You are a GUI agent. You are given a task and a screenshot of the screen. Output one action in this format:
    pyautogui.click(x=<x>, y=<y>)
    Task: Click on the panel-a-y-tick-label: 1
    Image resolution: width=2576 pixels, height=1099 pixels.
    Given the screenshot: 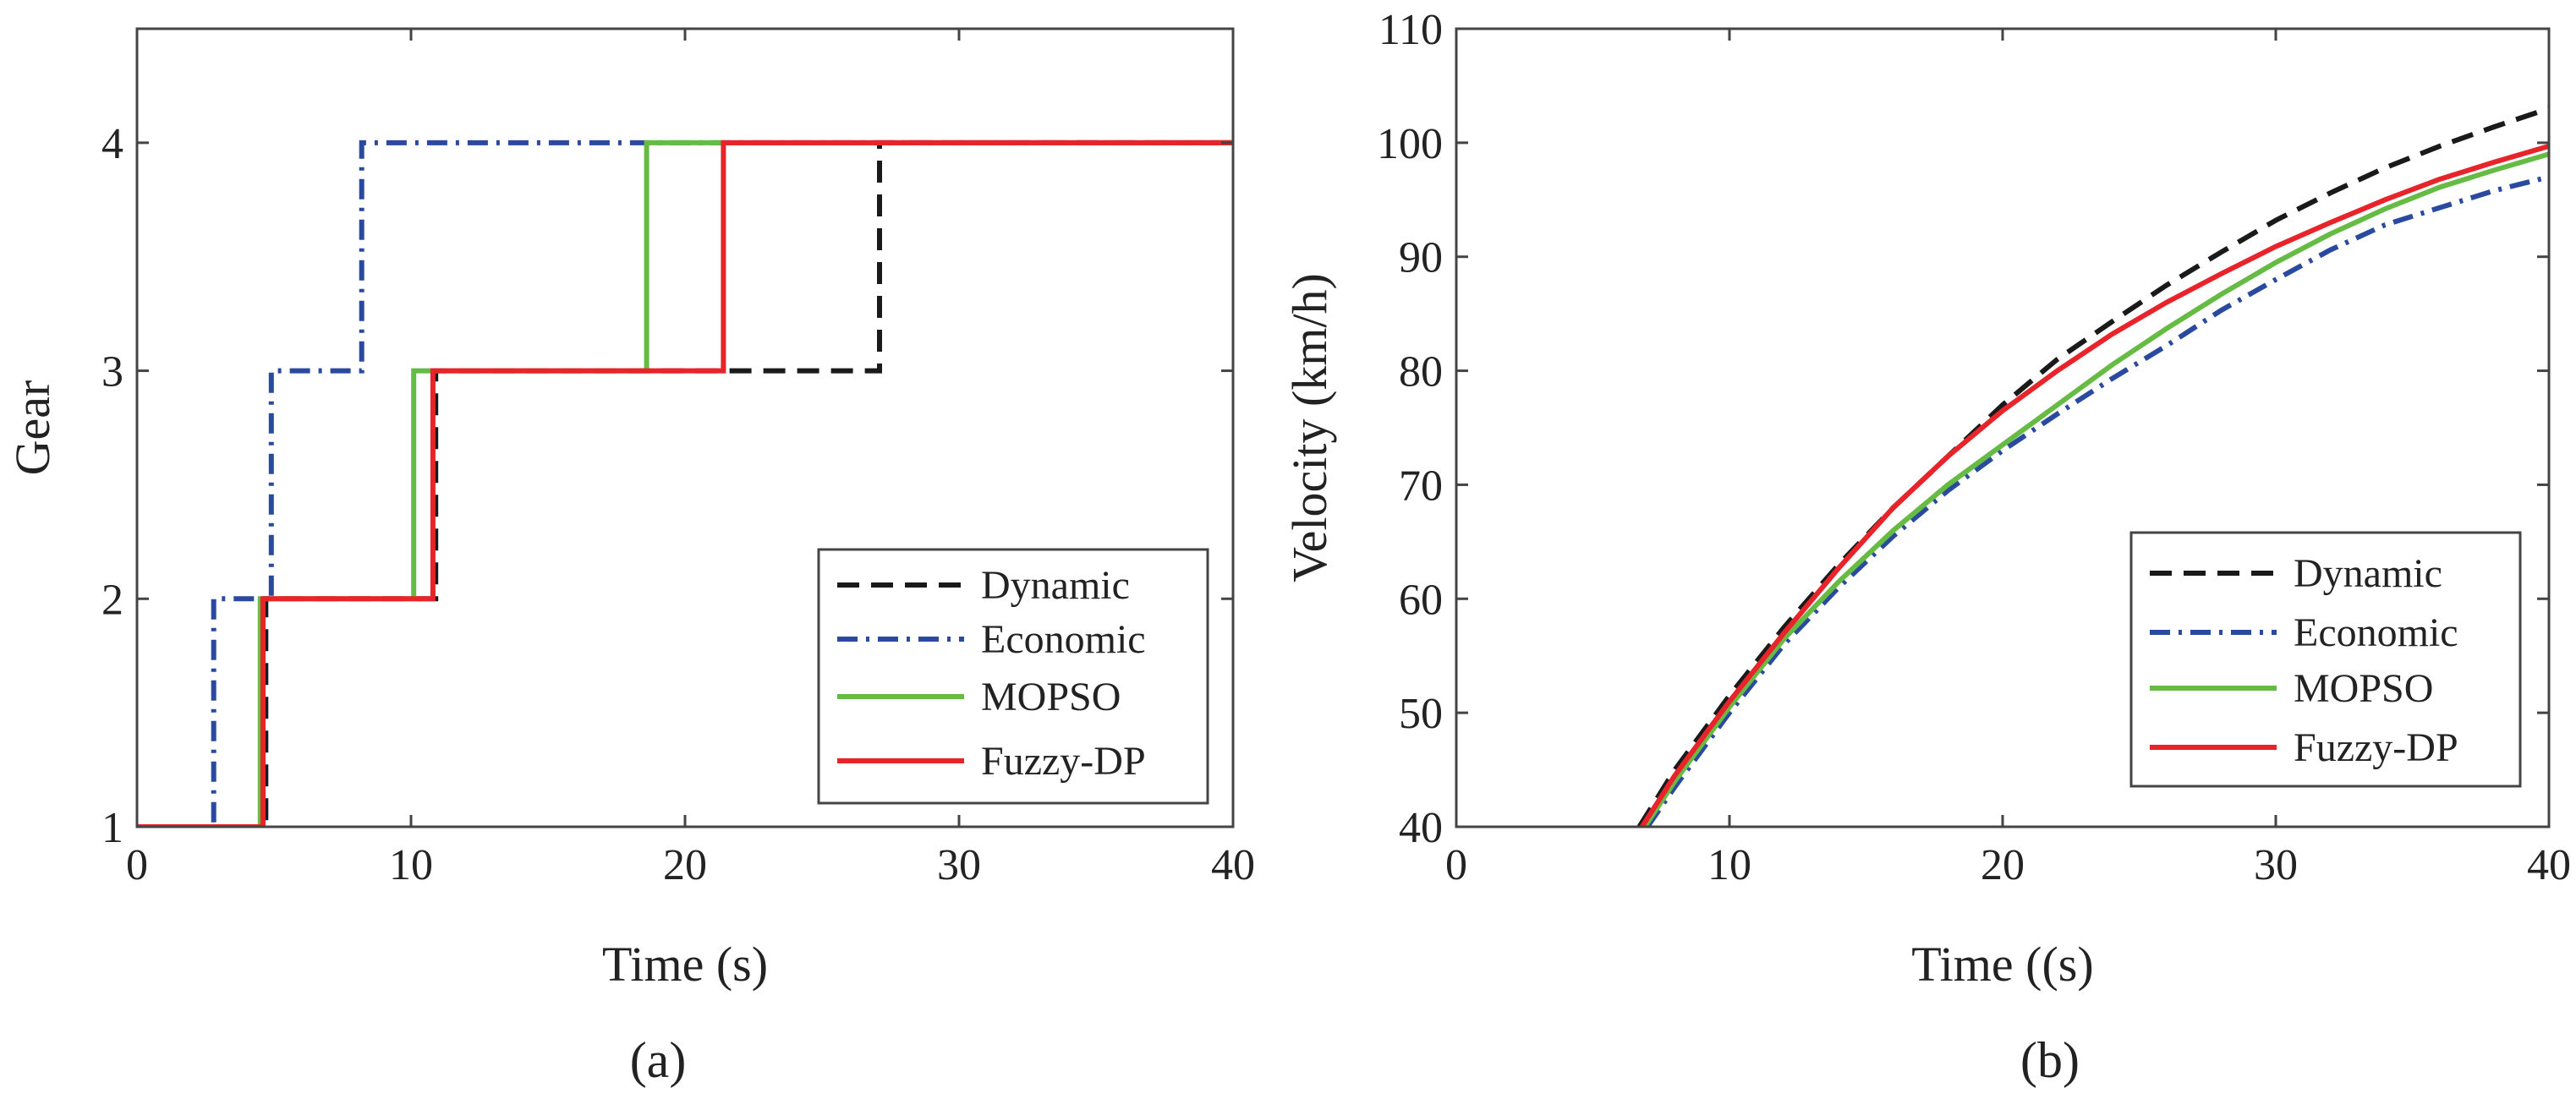 What is the action you would take?
    pyautogui.click(x=112, y=828)
    